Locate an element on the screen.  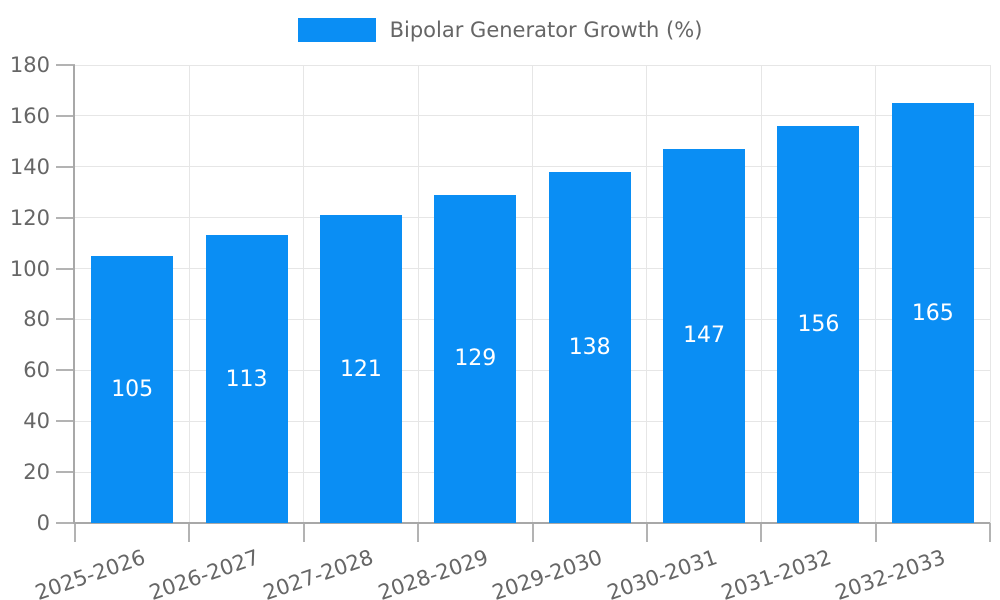
x-axis-line is located at coordinates (531, 523).